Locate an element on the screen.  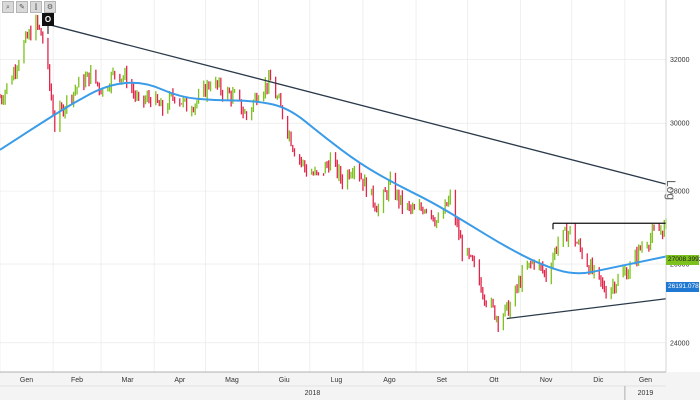
y-tick-label: 28000 is located at coordinates (680, 192).